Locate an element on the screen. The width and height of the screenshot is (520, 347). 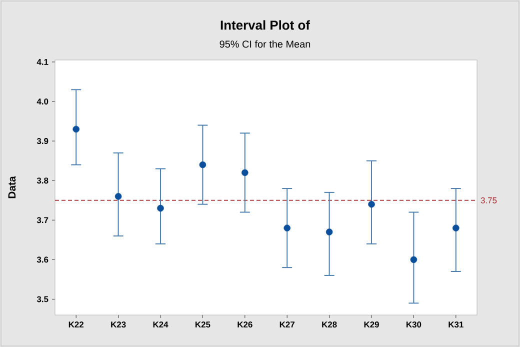
x-tick-label: K31 is located at coordinates (456, 325).